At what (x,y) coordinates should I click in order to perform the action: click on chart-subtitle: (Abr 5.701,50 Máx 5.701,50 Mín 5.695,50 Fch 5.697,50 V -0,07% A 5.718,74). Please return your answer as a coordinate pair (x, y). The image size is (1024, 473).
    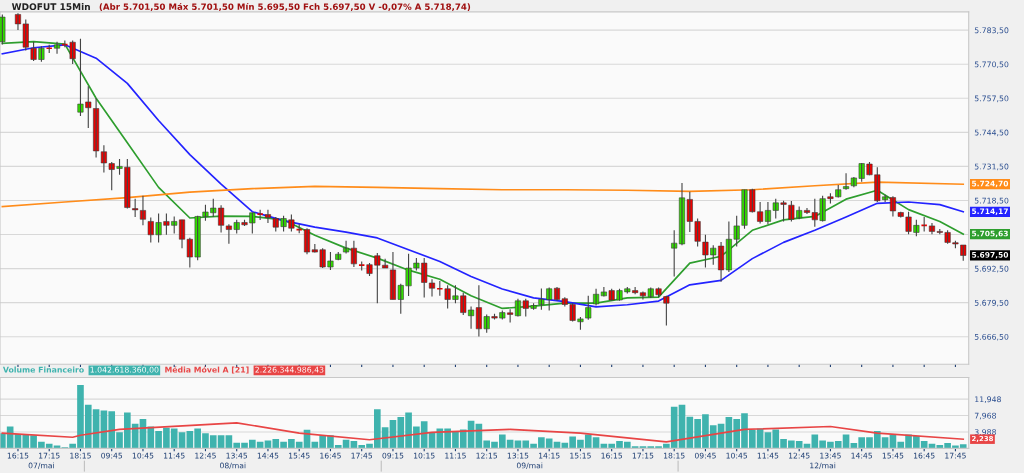
    Looking at the image, I should click on (285, 7).